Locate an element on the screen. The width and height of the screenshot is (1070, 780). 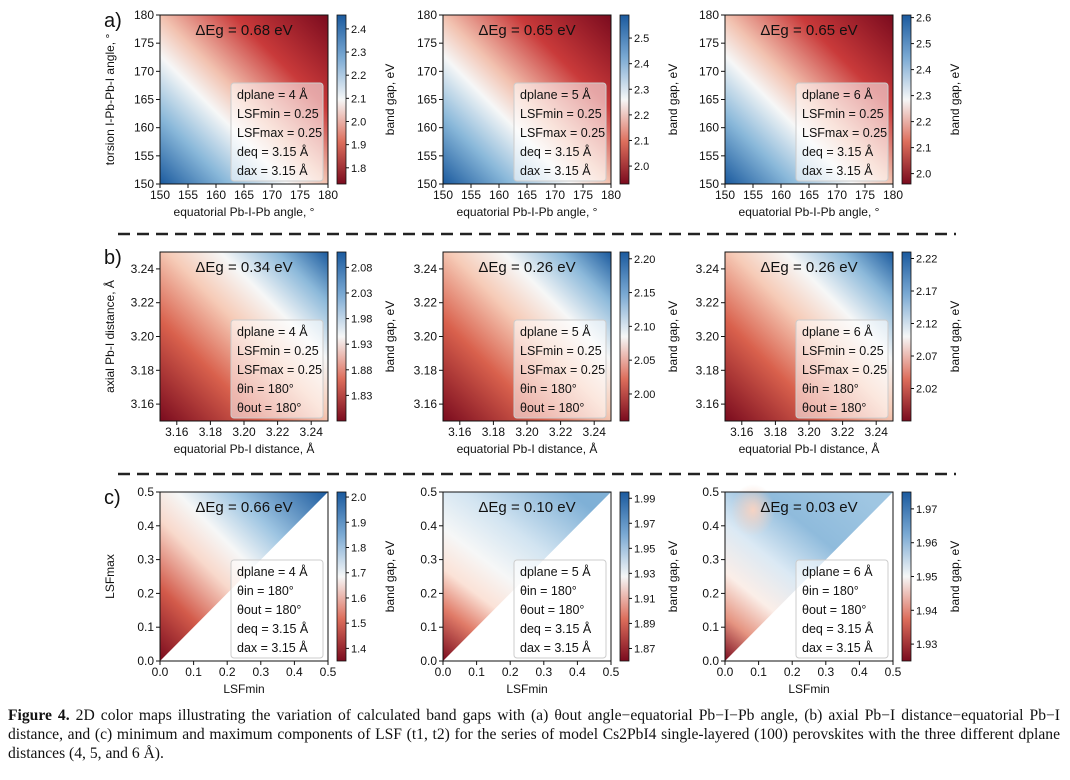
y-tick-label: 3.18 is located at coordinates (708, 370).